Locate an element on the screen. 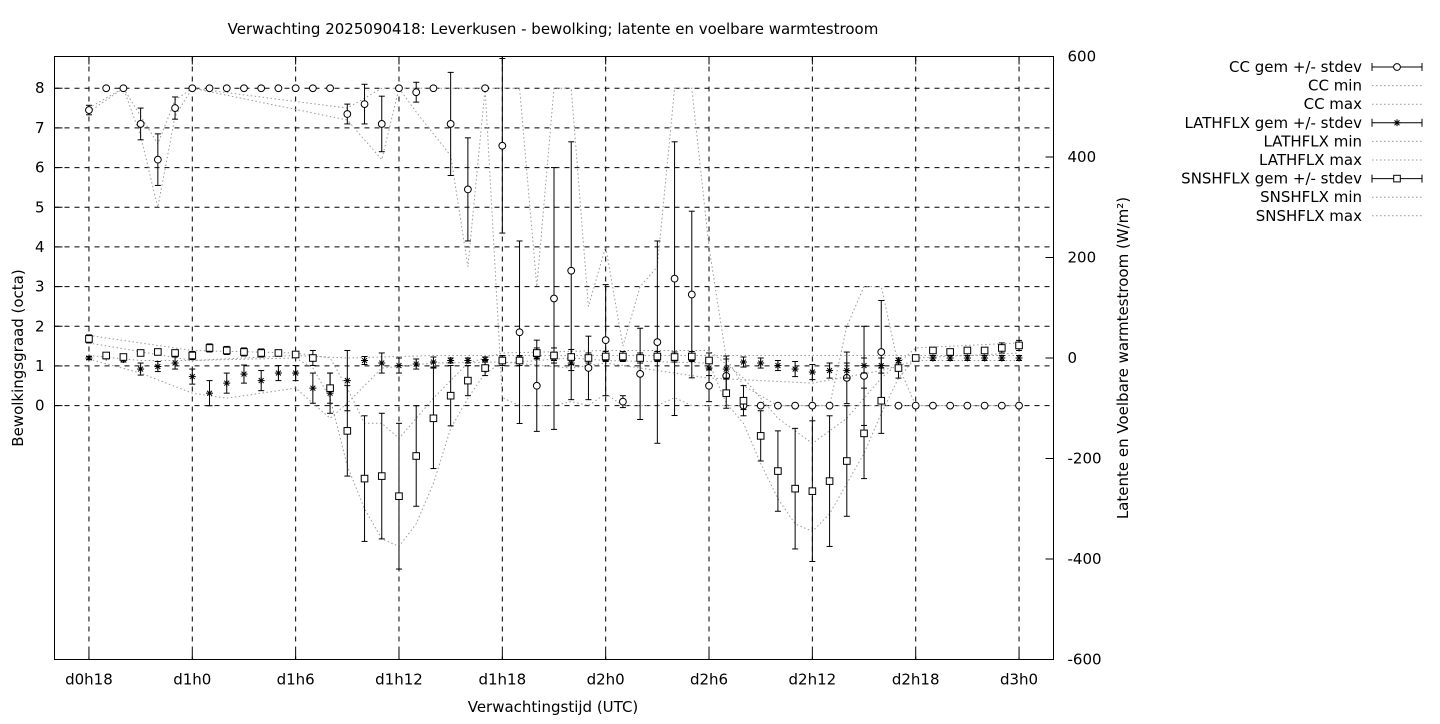  y-tick-label: 3 is located at coordinates (40, 287).